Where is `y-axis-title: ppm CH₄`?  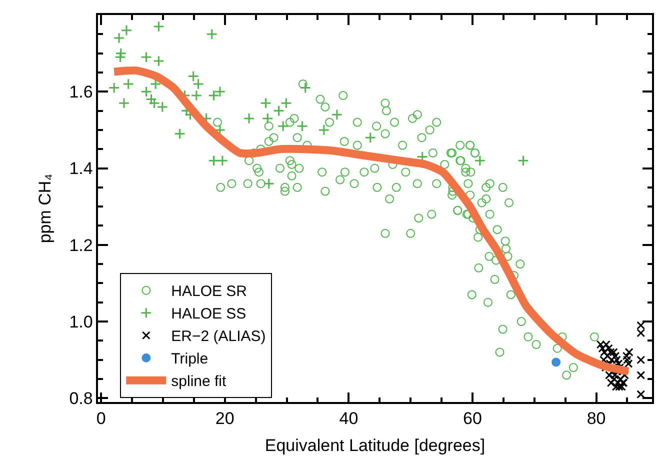
y-axis-title: ppm CH₄ is located at coordinates (44, 209).